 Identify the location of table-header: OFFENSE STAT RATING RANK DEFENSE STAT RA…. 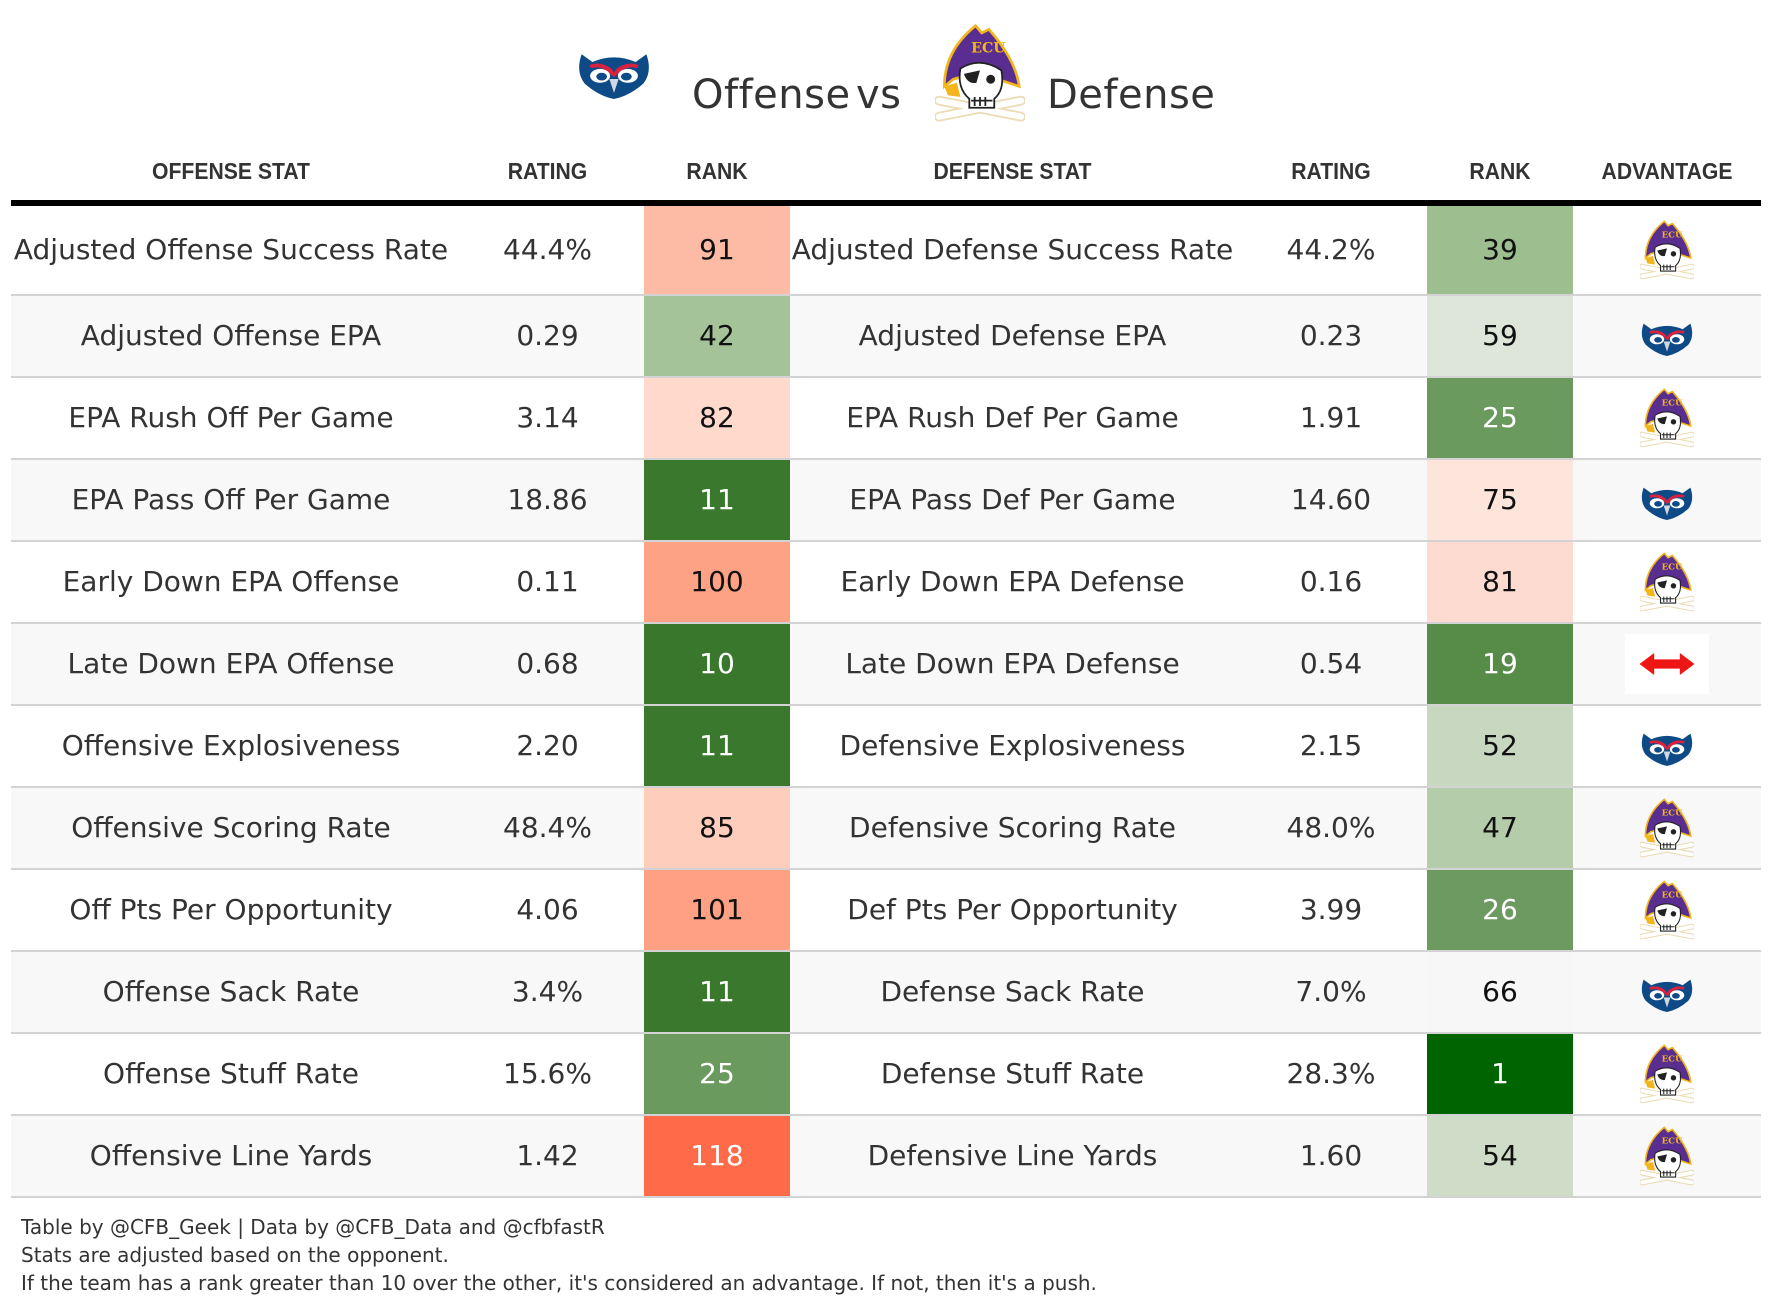
(886, 178).